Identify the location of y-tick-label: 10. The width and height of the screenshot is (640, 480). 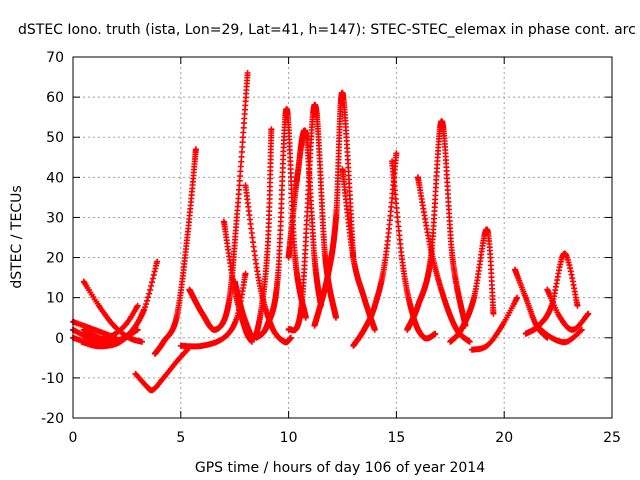
(55, 299).